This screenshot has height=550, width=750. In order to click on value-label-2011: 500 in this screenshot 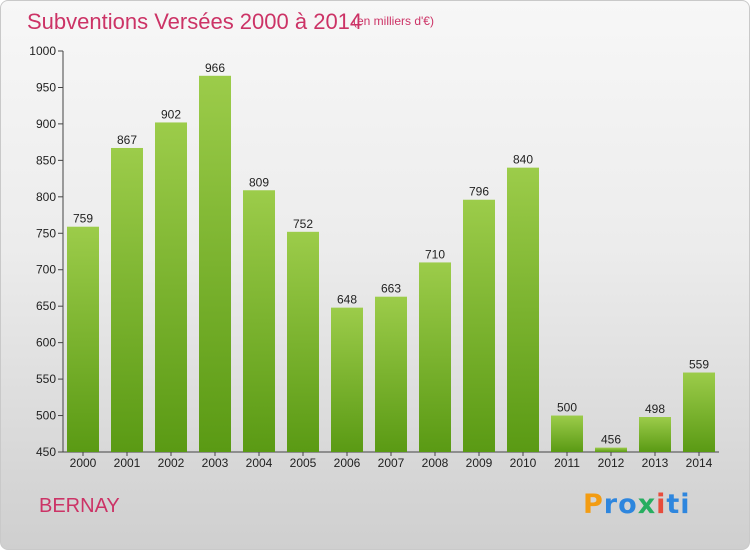, I will do `click(567, 408)`.